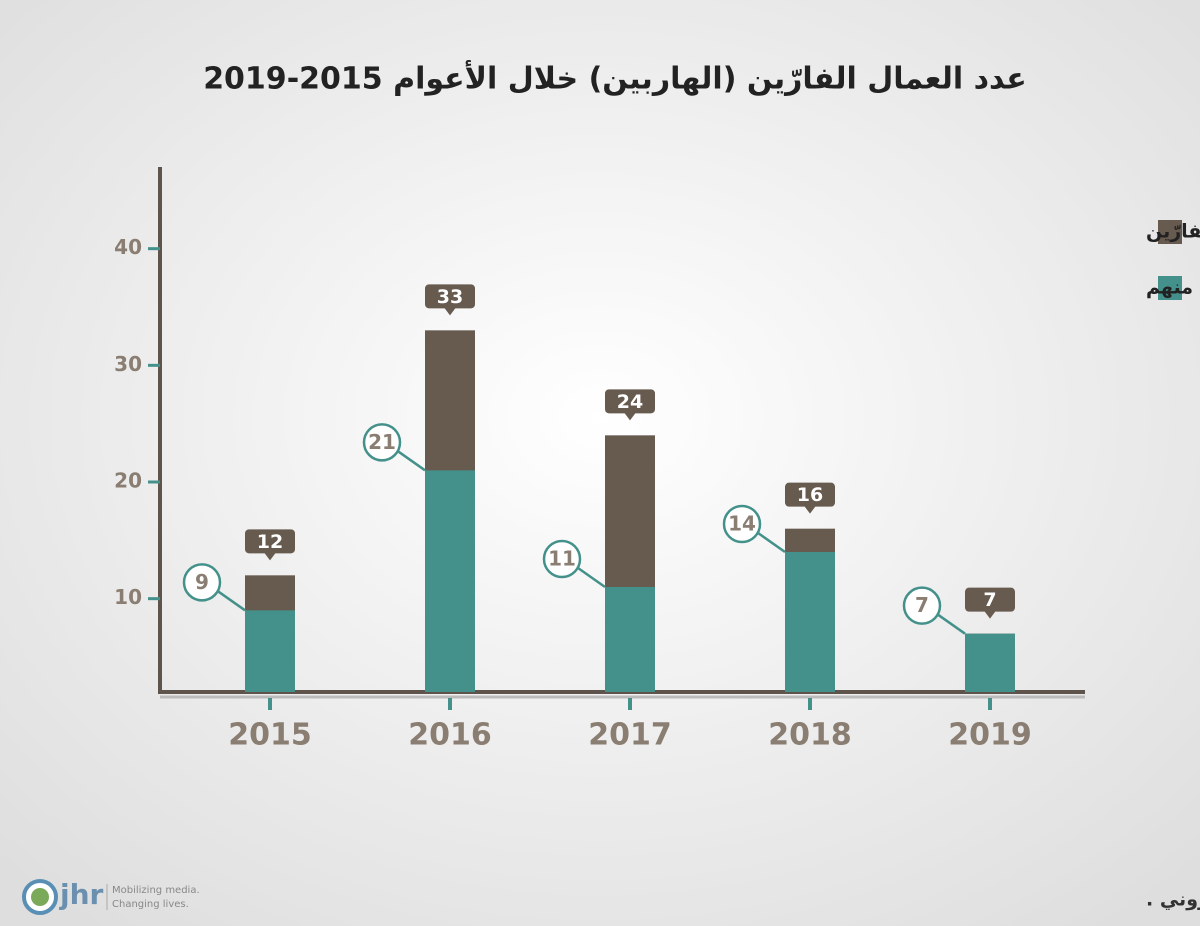  What do you see at coordinates (128, 247) in the screenshot?
I see `y-tick-label: 40` at bounding box center [128, 247].